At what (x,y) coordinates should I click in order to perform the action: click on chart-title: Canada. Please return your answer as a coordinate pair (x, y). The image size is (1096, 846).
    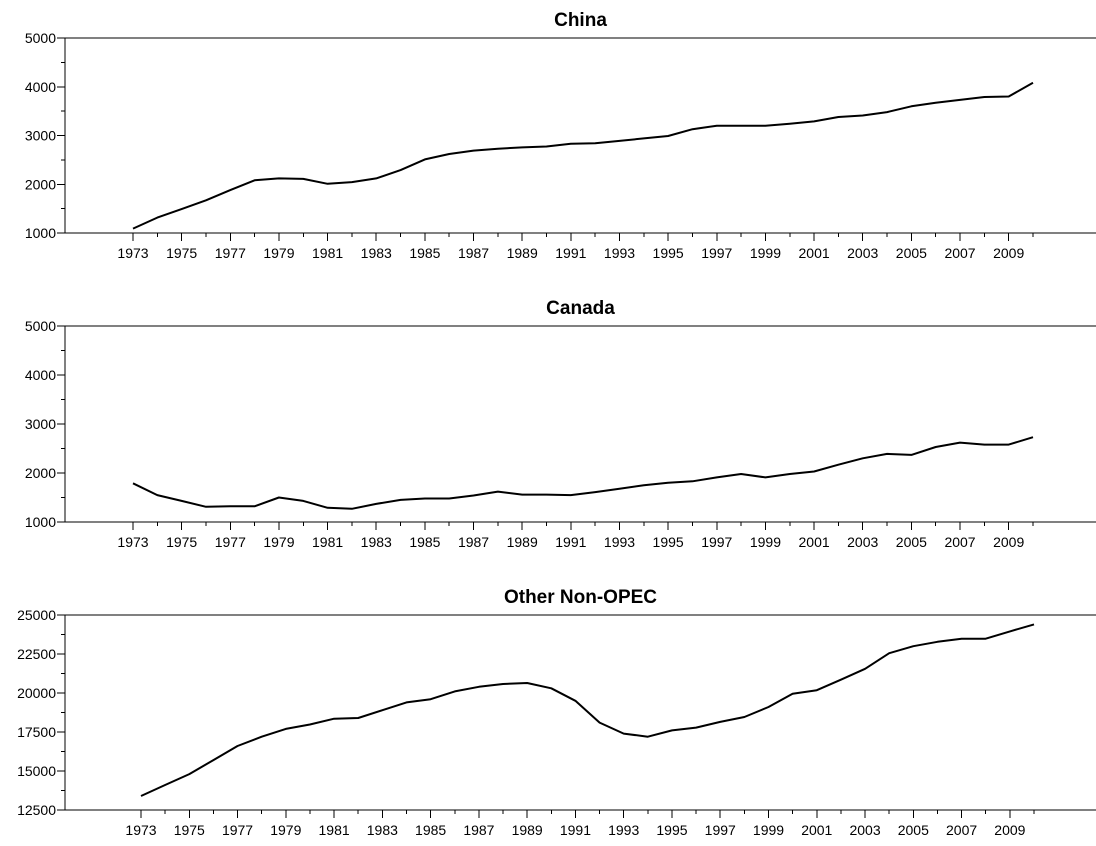
    Looking at the image, I should click on (580, 308).